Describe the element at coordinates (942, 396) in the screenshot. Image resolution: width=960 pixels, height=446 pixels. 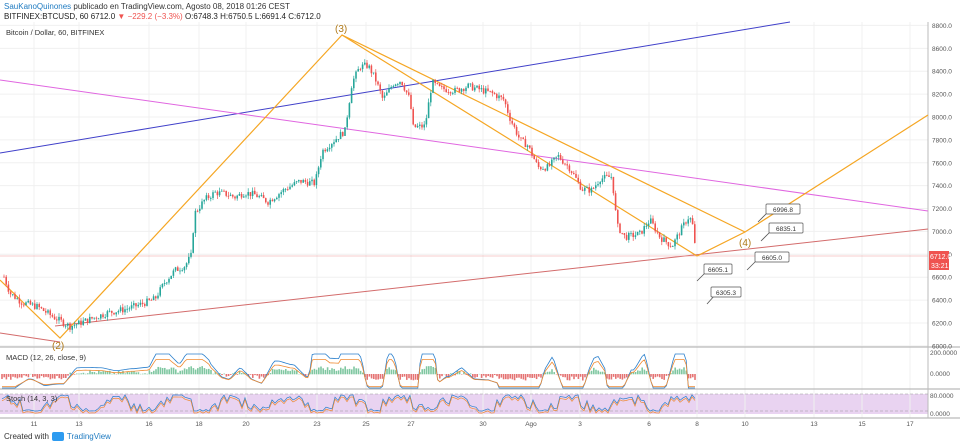
I see `stoch-axis-label: 80.0000` at that location.